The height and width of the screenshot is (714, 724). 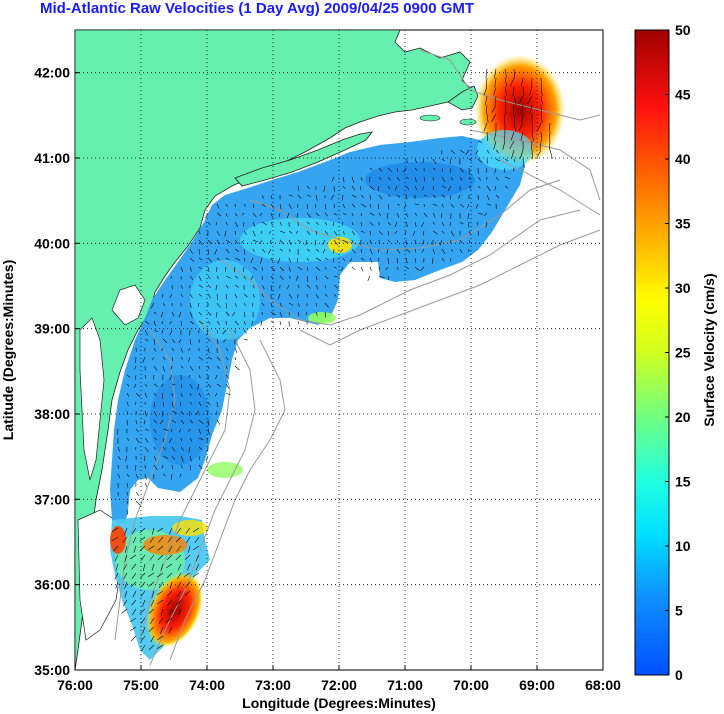 I want to click on colorbar-tick-label: 5, so click(x=679, y=611).